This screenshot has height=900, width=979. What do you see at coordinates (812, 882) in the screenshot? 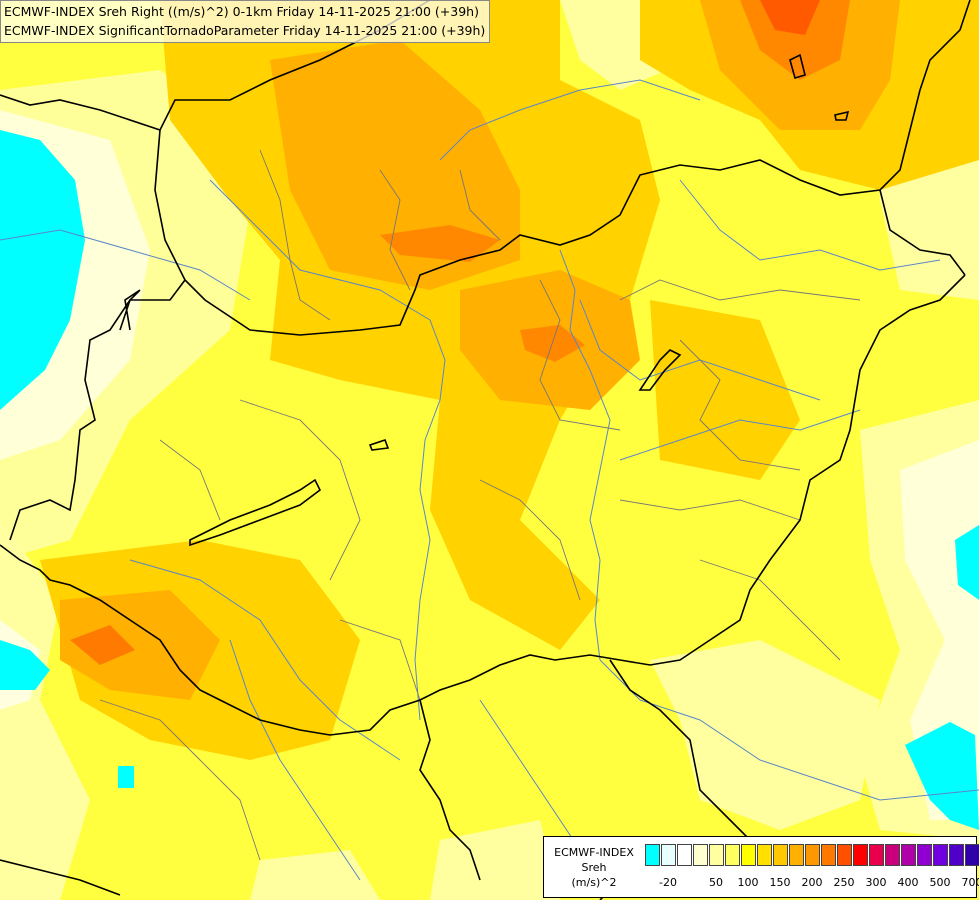
I see `legend-tick-label: 200` at bounding box center [812, 882].